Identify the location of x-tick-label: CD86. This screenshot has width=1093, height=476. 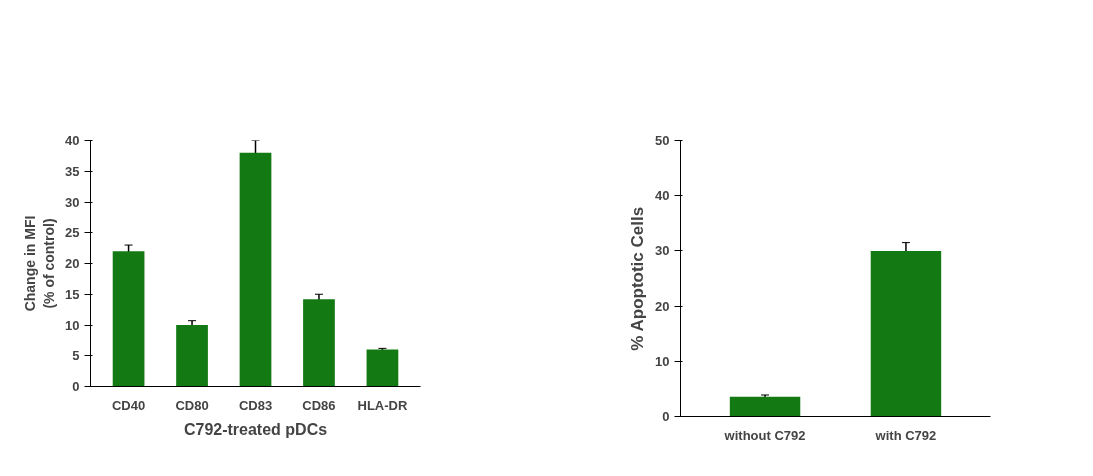
(319, 405).